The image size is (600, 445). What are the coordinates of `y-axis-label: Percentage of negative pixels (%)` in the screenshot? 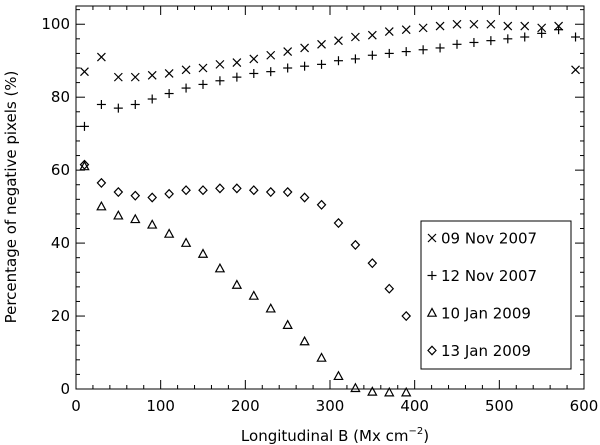 It's located at (11, 197).